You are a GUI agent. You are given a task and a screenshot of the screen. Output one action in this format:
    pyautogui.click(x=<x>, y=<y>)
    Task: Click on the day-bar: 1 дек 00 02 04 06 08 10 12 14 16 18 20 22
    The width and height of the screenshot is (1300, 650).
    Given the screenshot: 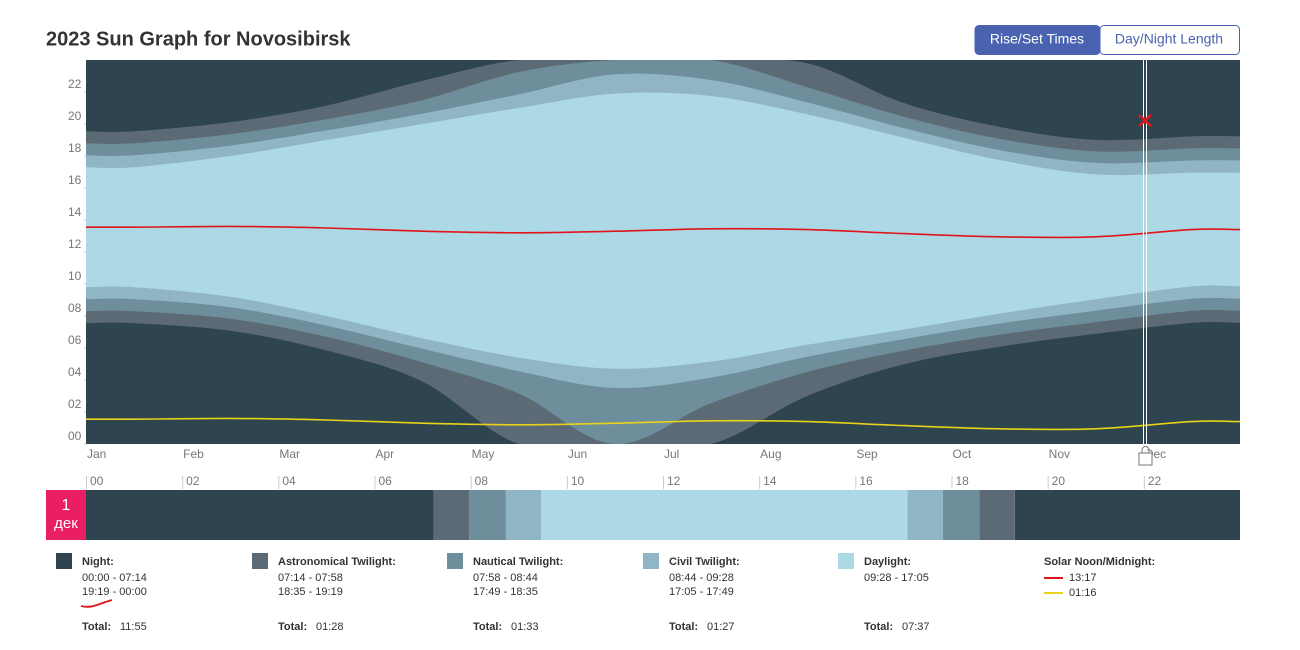 What is the action you would take?
    pyautogui.click(x=643, y=507)
    